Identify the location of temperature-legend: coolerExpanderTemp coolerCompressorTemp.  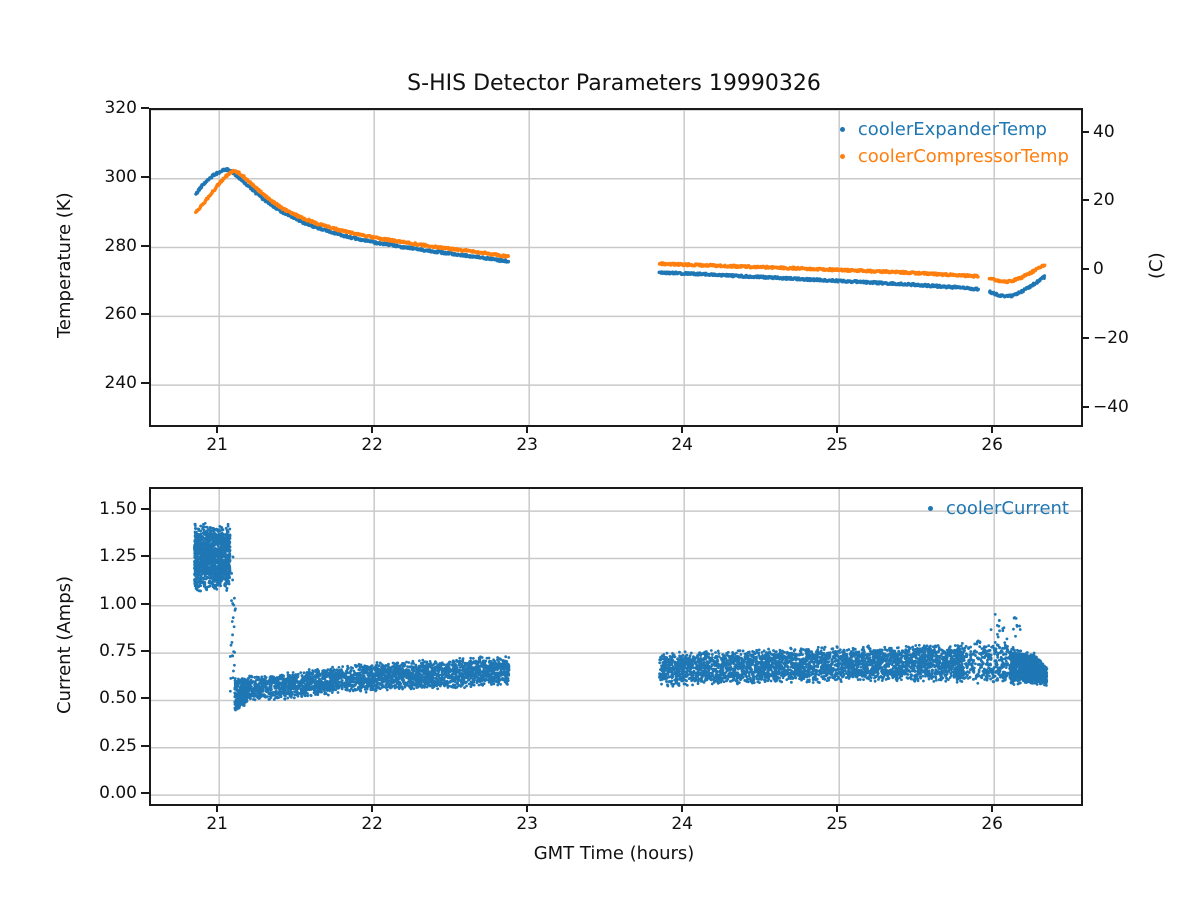
(954, 143).